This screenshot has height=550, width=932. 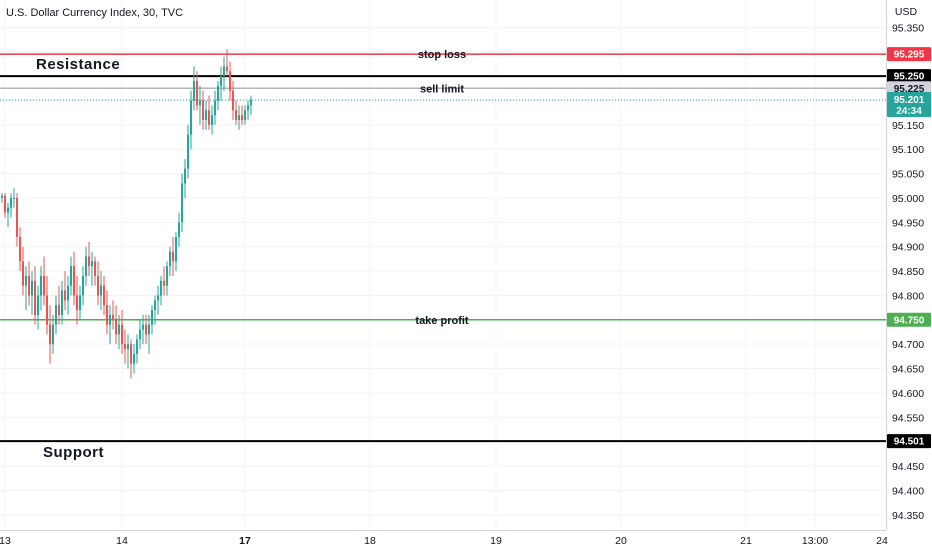 I want to click on y-tick-label: 95.050, so click(x=908, y=175).